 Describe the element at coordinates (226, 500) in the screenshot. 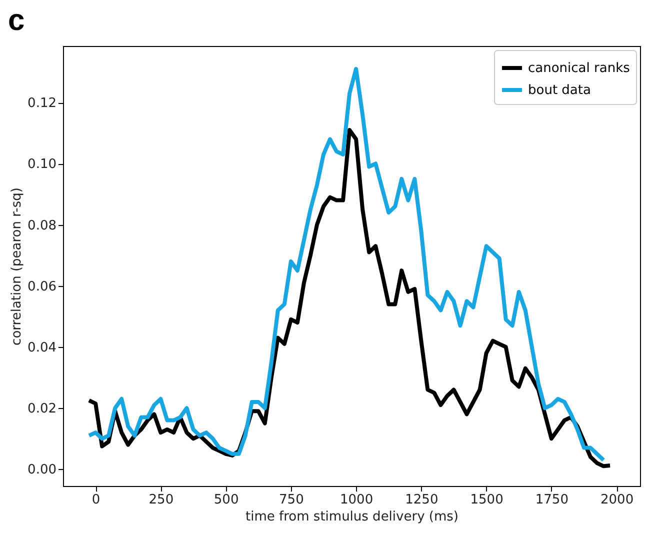

I see `x-tick-label: 500` at that location.